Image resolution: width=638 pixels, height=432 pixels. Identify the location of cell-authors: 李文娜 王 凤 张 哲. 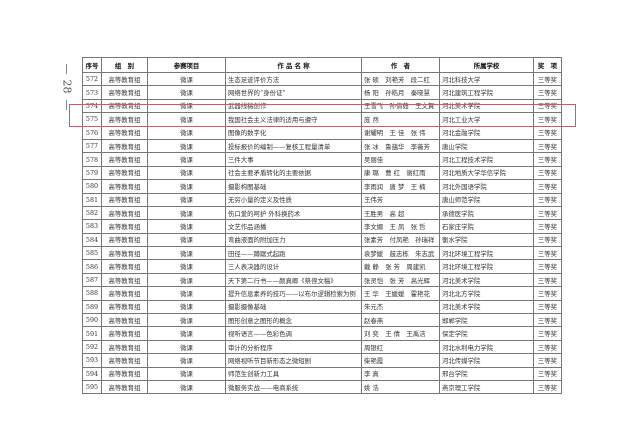
(400, 226).